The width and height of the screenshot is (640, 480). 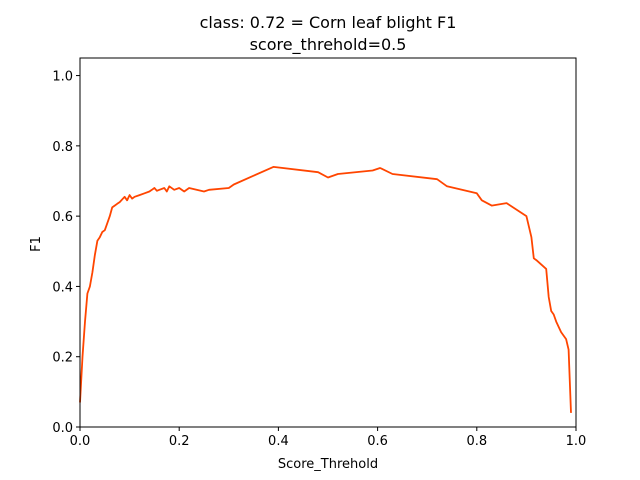 I want to click on x-tick-label: 0.4, so click(x=278, y=441).